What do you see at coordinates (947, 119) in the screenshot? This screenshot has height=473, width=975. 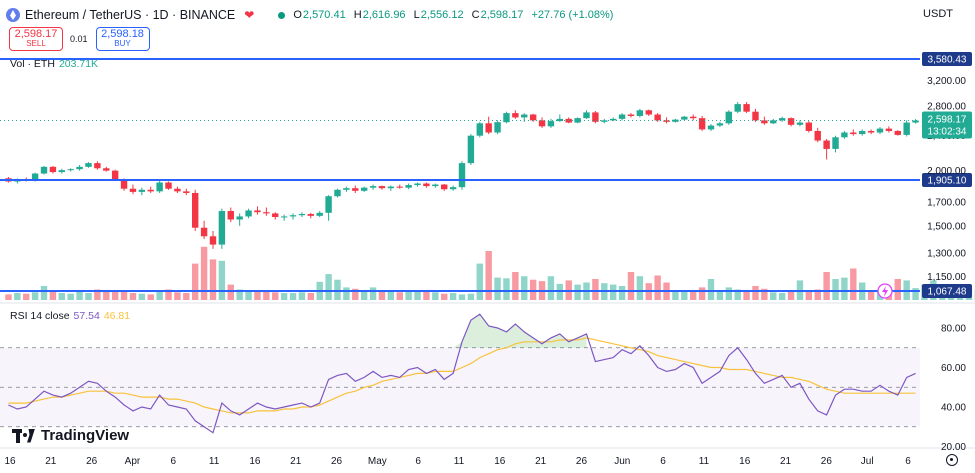 I see `last-price-label: 2,598.17` at bounding box center [947, 119].